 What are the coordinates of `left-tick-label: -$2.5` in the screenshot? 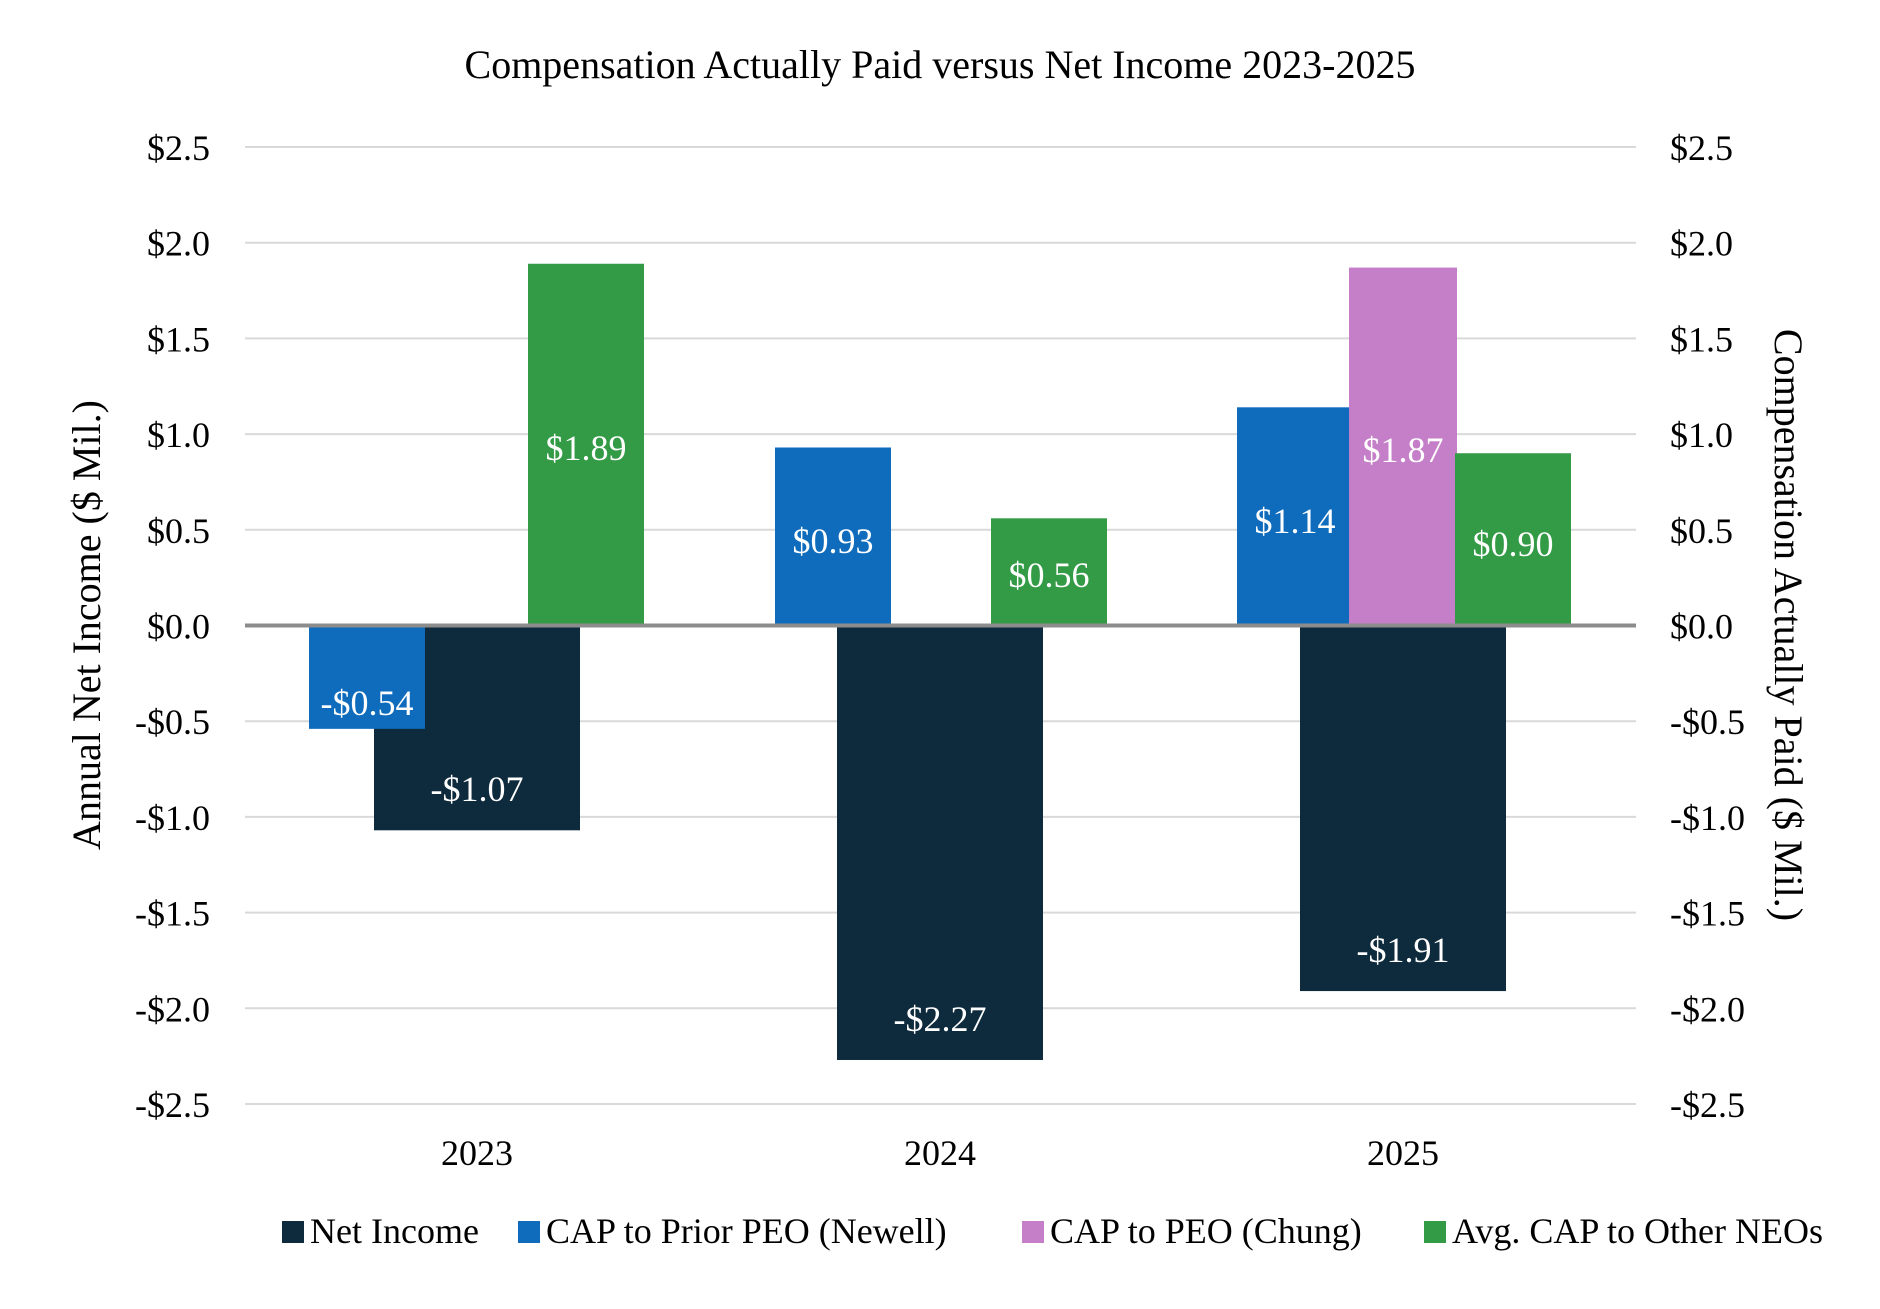 It's located at (172, 1105).